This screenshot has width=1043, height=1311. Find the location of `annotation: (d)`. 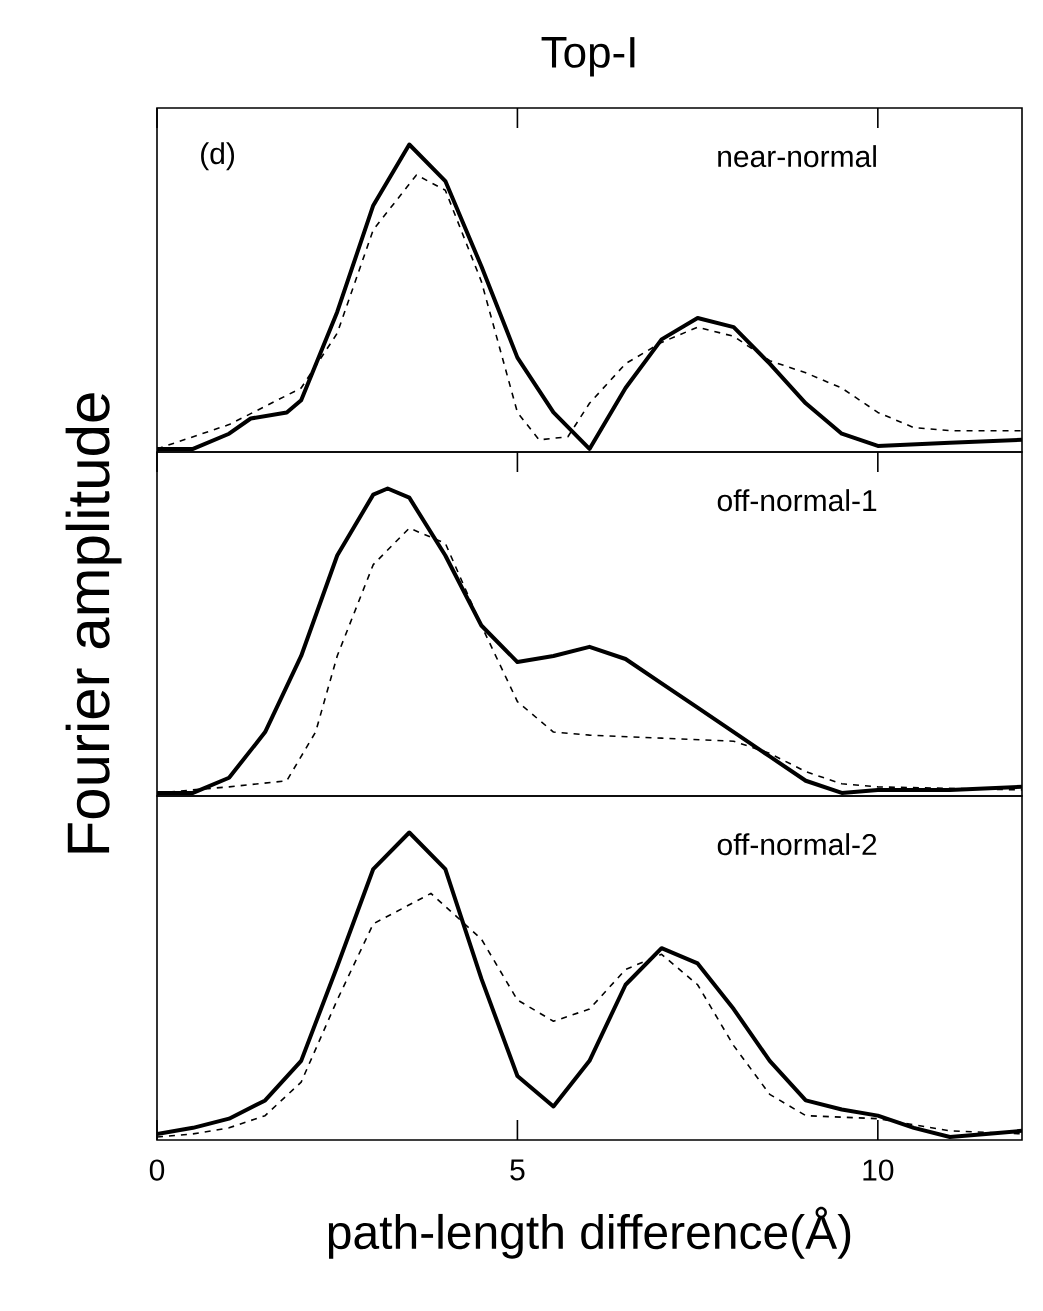

annotation: (d) is located at coordinates (218, 156).